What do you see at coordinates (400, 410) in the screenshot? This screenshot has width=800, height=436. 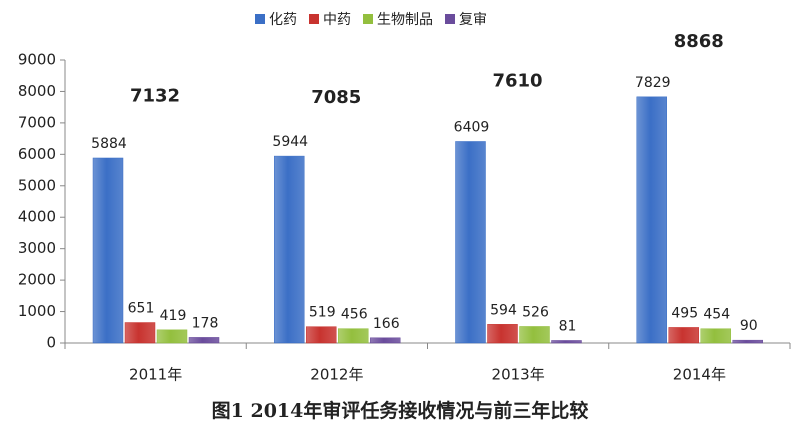 I see `chart-caption: 图1 2014年审评任务接收情况与前三年比较` at bounding box center [400, 410].